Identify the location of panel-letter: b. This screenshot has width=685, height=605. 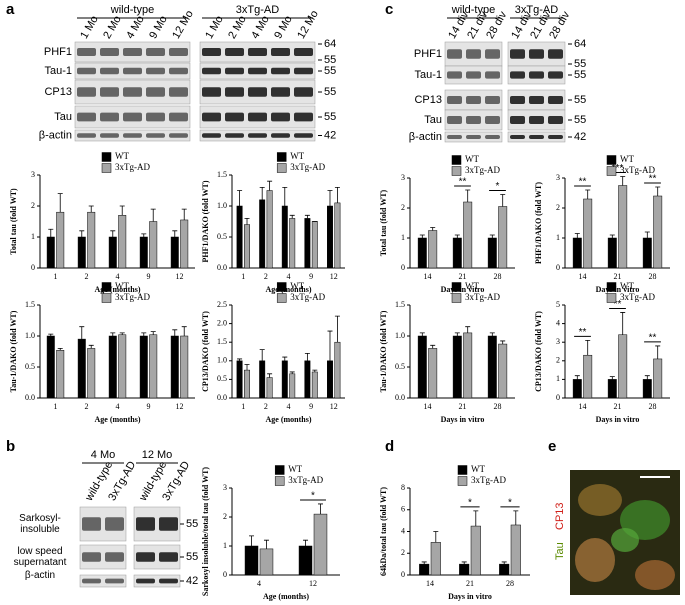
(10, 446).